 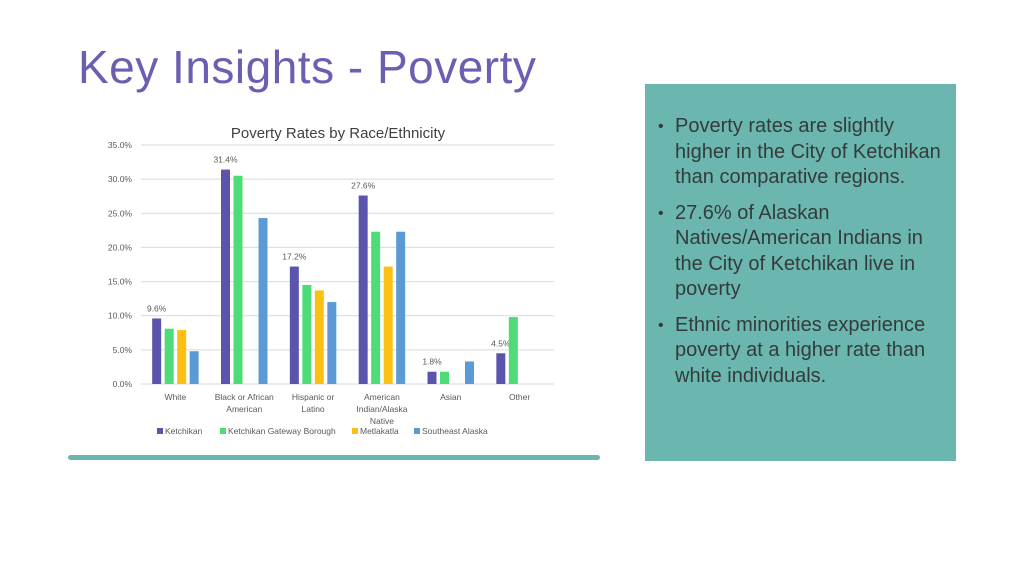 What do you see at coordinates (313, 397) in the screenshot?
I see `x-tick-label: Hispanic or` at bounding box center [313, 397].